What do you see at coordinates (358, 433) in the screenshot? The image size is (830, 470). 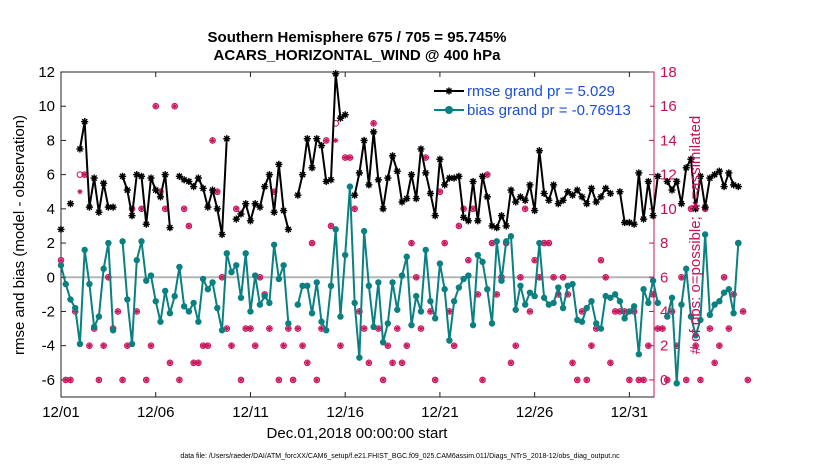 I see `x-axis-label: Dec.01,2018 00:00:00 start` at bounding box center [358, 433].